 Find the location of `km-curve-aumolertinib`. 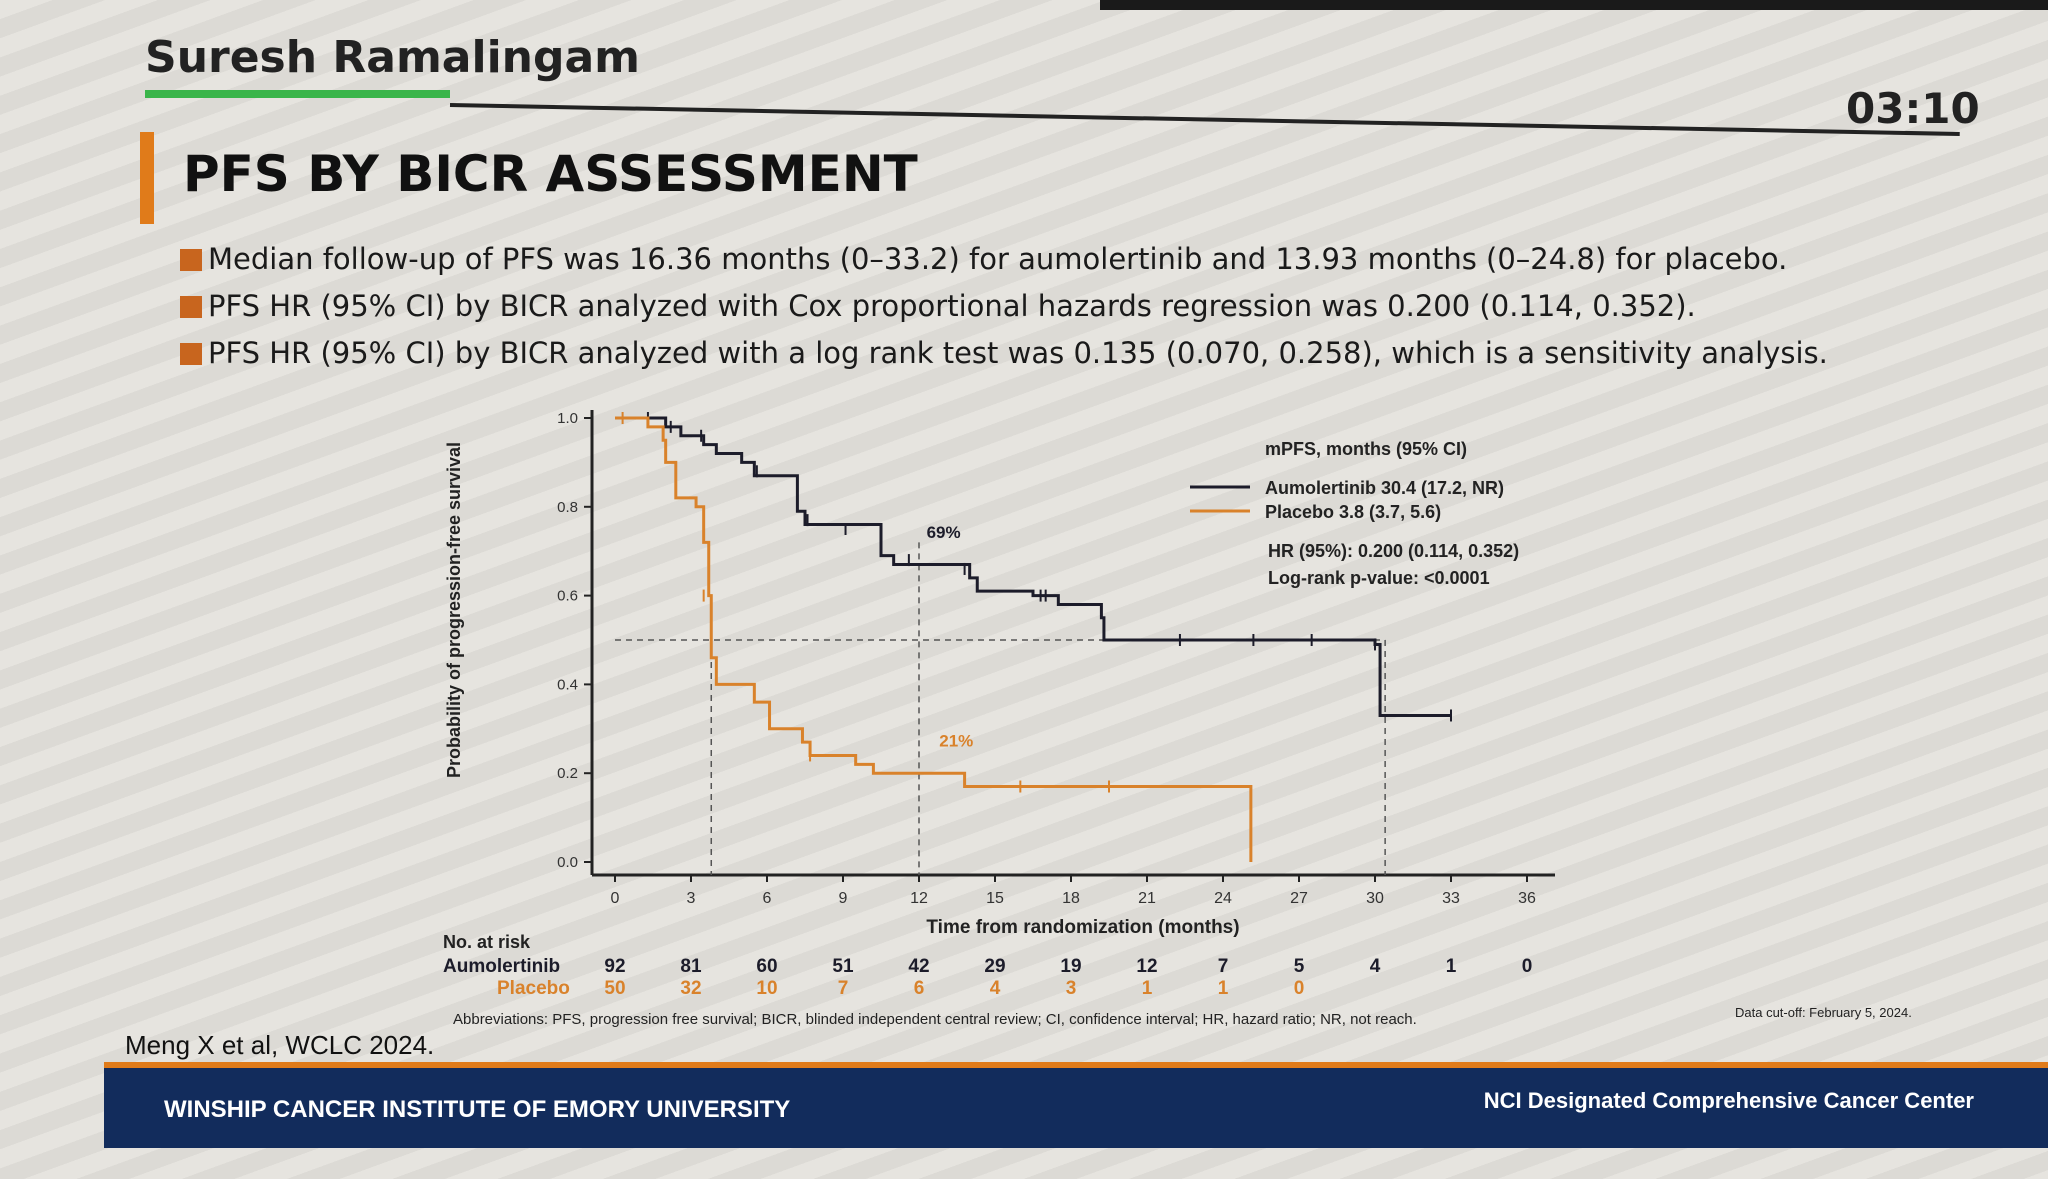

km-curve-aumolertinib is located at coordinates (1033, 566).